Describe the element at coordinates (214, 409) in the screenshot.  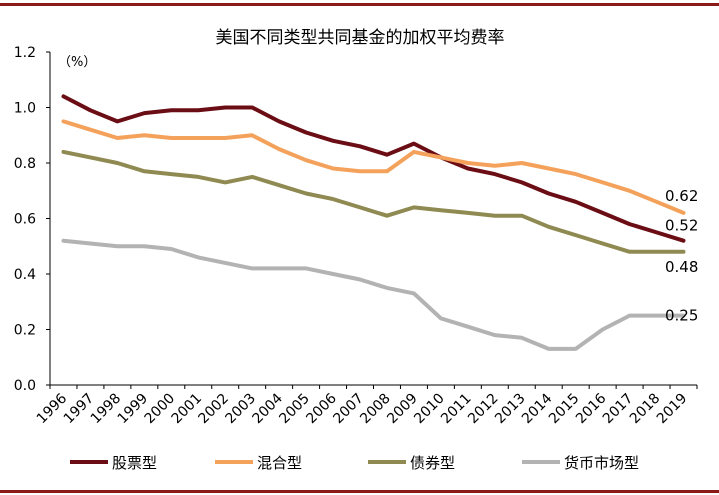
I see `x-tick-label: 2002` at that location.